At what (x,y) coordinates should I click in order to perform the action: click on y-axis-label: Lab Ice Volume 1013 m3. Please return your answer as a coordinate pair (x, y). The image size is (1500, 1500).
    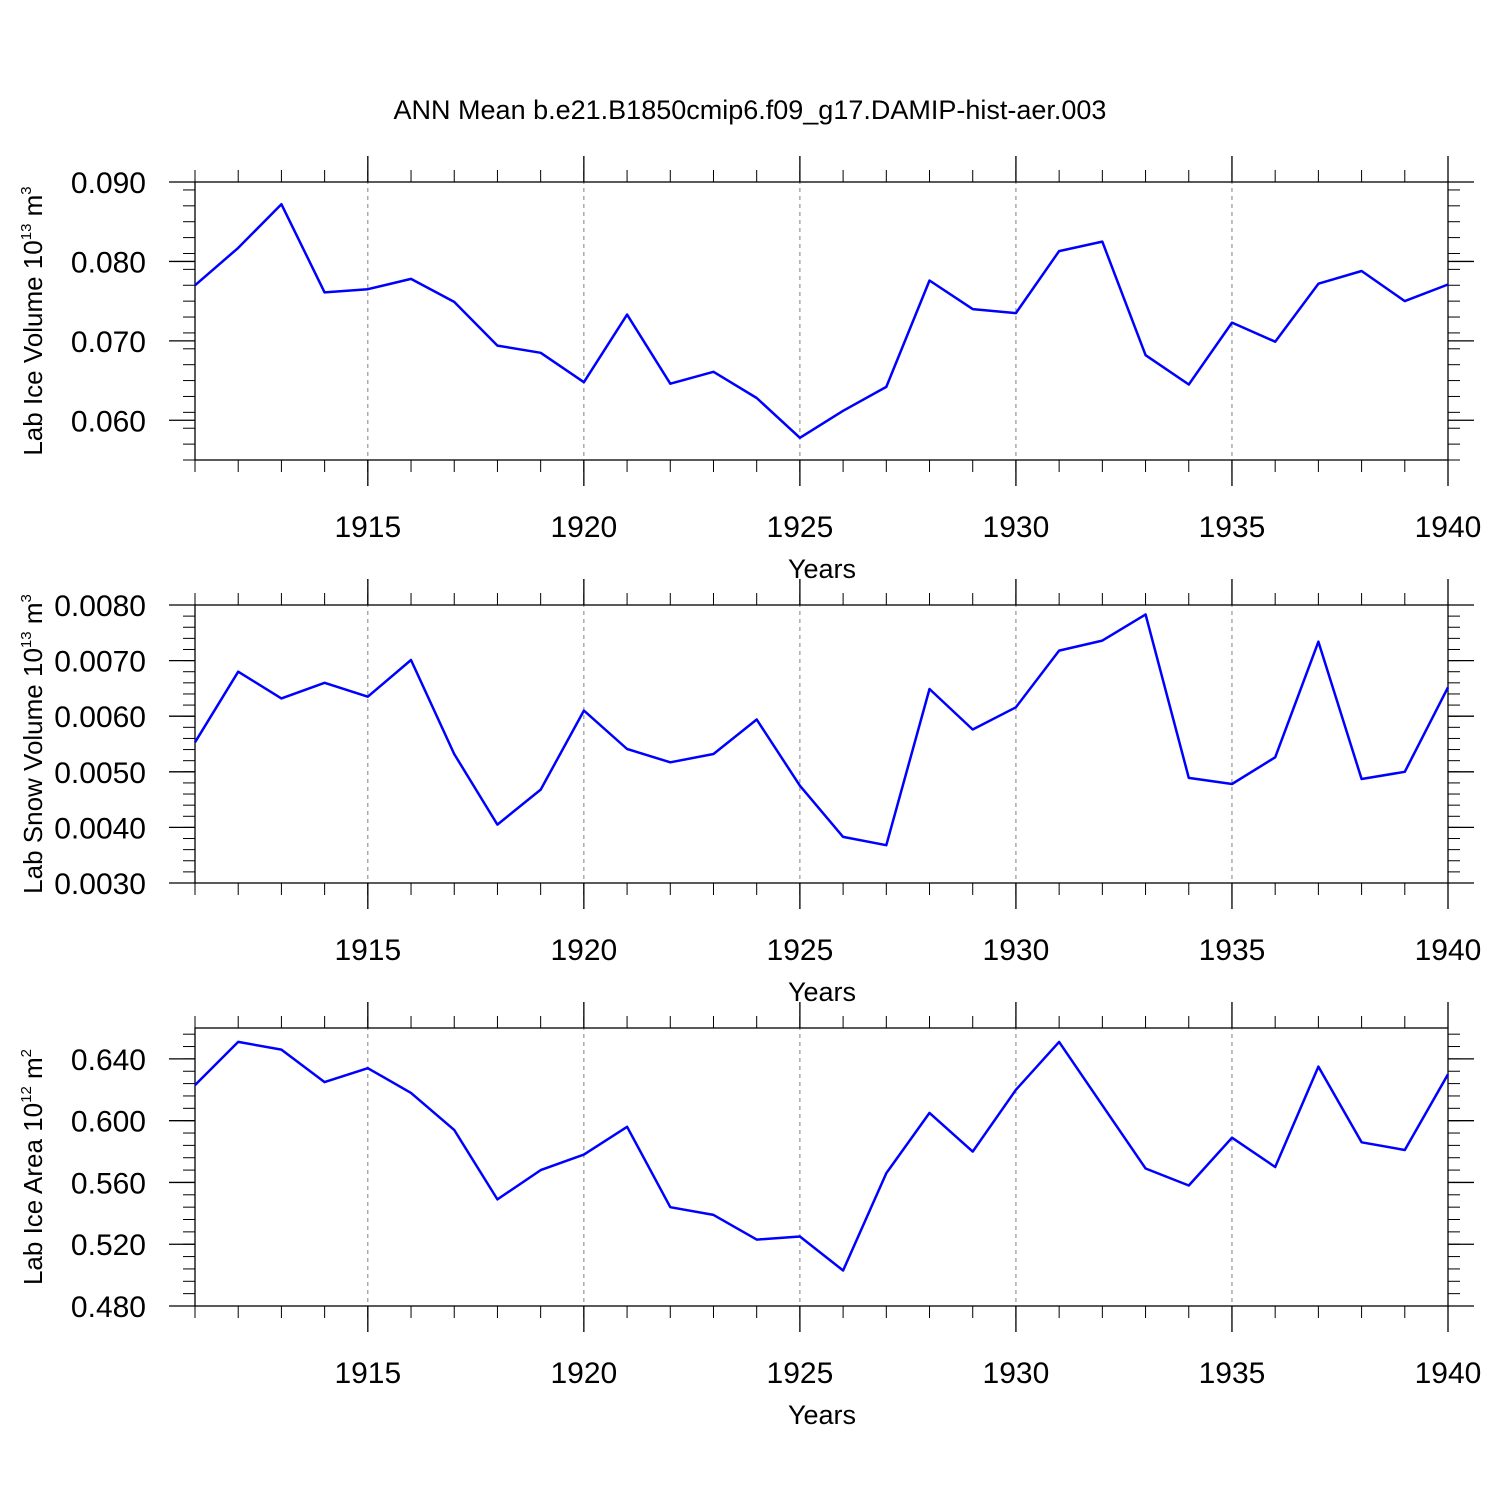
    Looking at the image, I should click on (33, 320).